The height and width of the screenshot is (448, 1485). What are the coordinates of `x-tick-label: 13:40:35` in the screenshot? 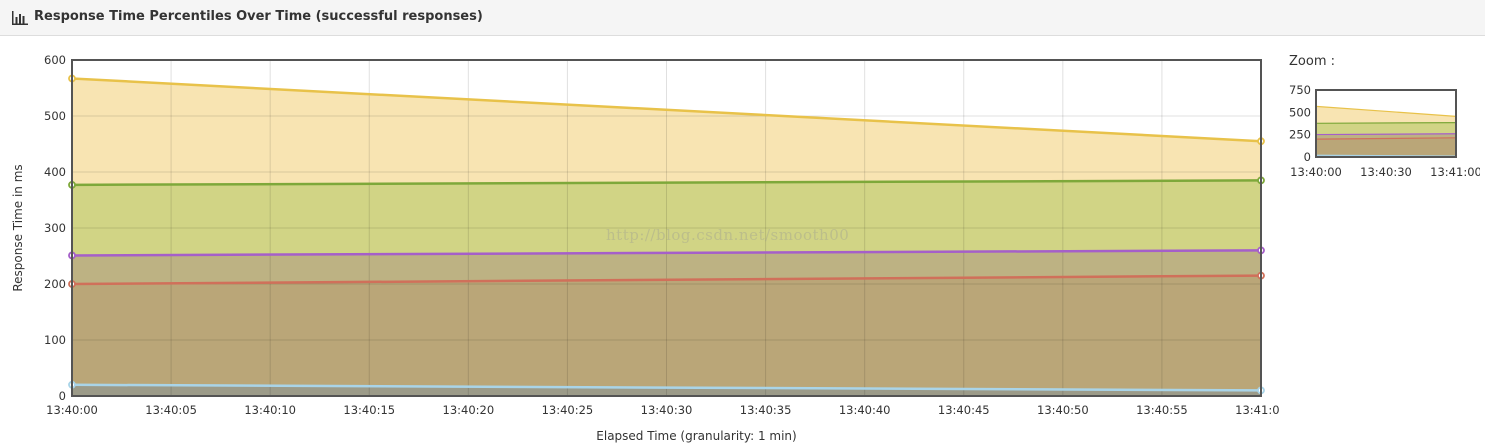 It's located at (766, 410).